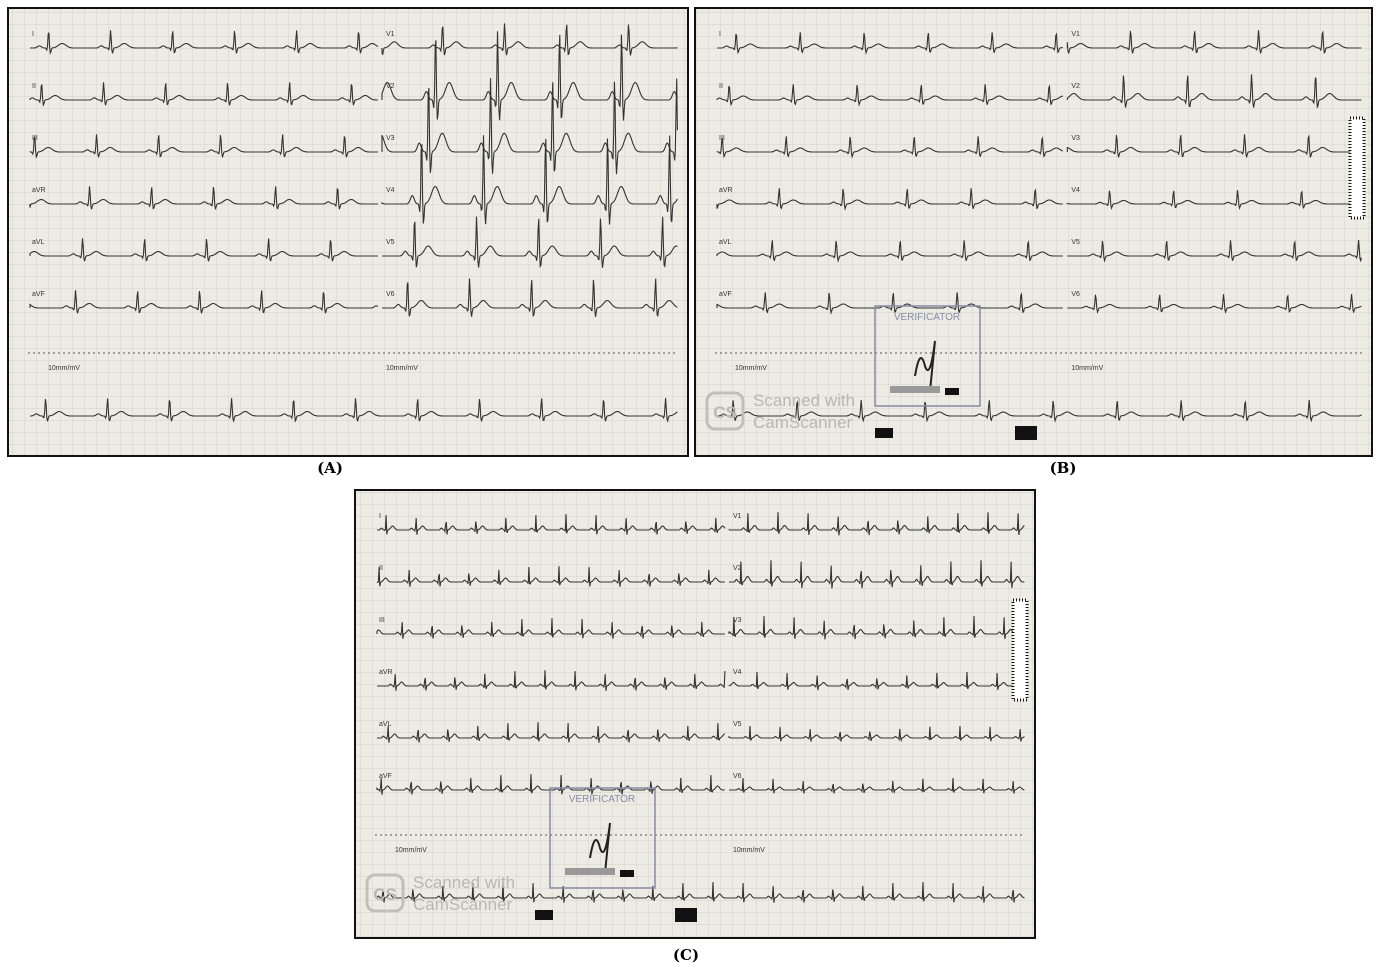 The width and height of the screenshot is (1378, 964). I want to click on stamp, so click(602, 838).